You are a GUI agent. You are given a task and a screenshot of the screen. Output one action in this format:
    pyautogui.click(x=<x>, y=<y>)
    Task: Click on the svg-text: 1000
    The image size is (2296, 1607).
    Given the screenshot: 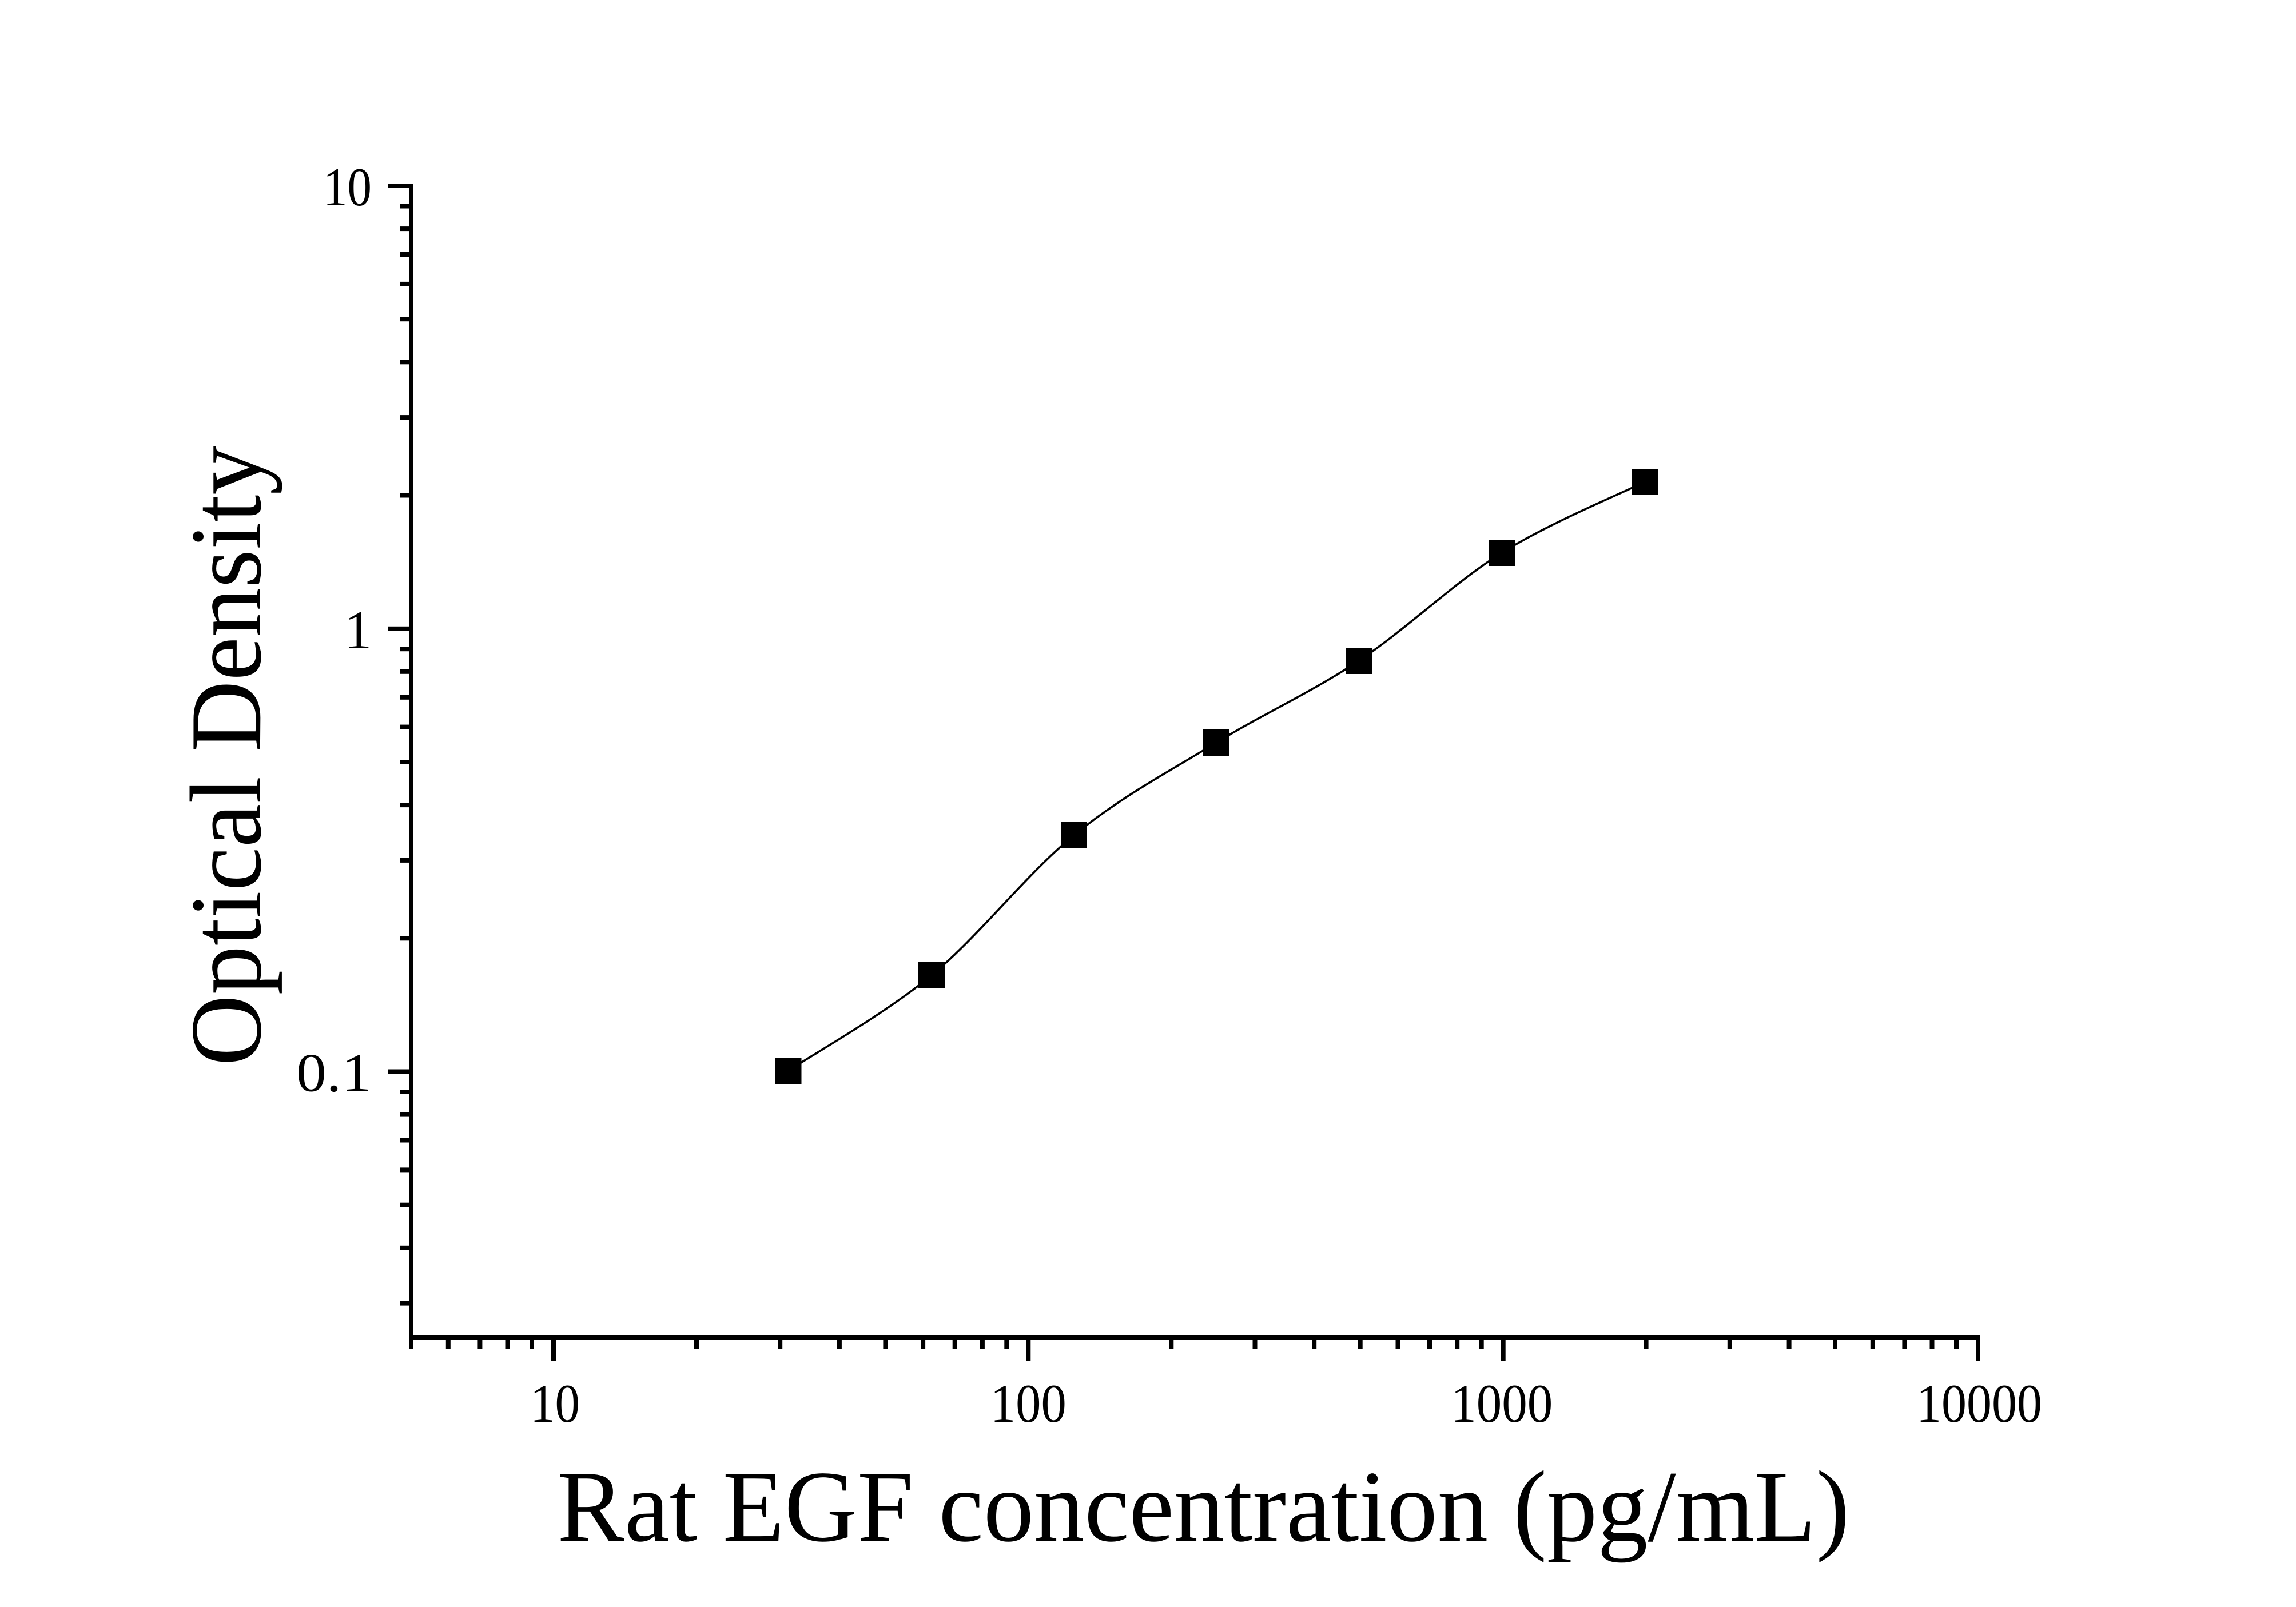 What is the action you would take?
    pyautogui.click(x=1502, y=1403)
    